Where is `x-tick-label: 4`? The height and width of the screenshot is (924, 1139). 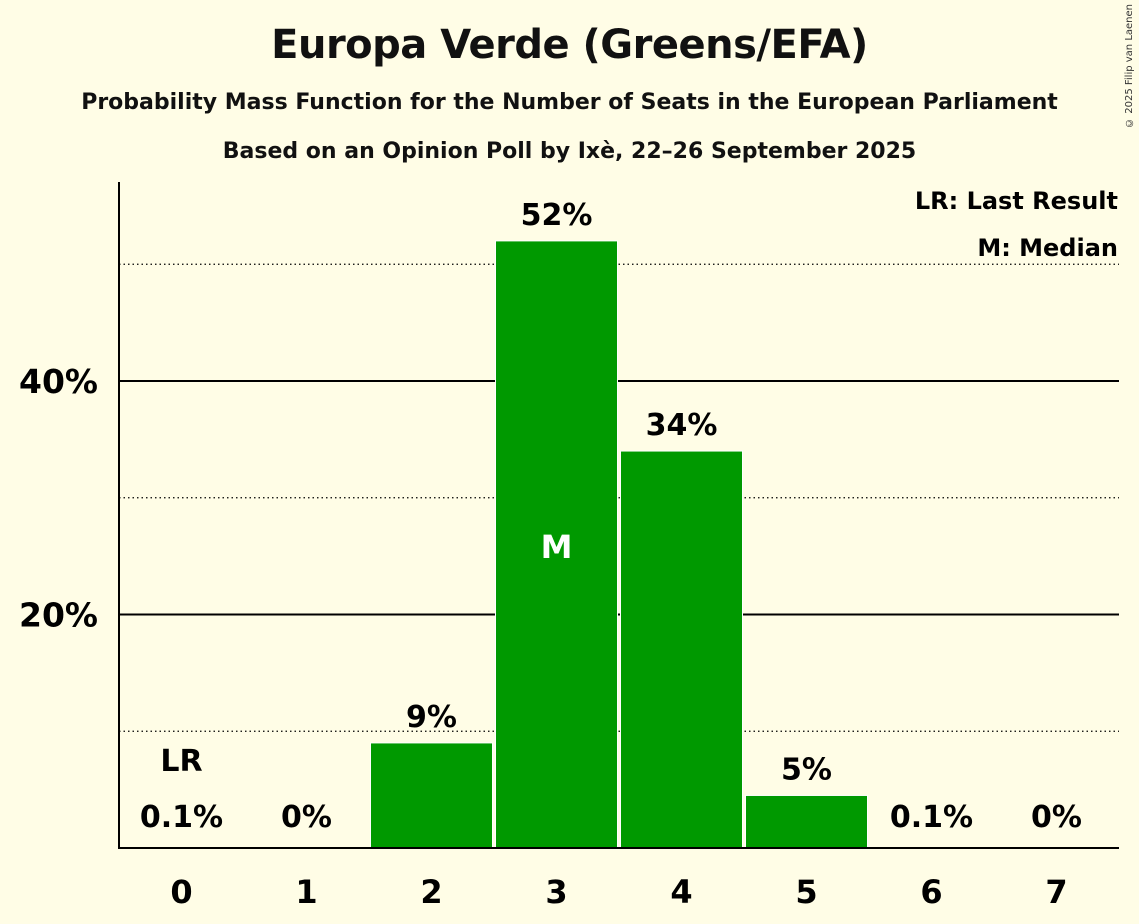 x-tick-label: 4 is located at coordinates (681, 892).